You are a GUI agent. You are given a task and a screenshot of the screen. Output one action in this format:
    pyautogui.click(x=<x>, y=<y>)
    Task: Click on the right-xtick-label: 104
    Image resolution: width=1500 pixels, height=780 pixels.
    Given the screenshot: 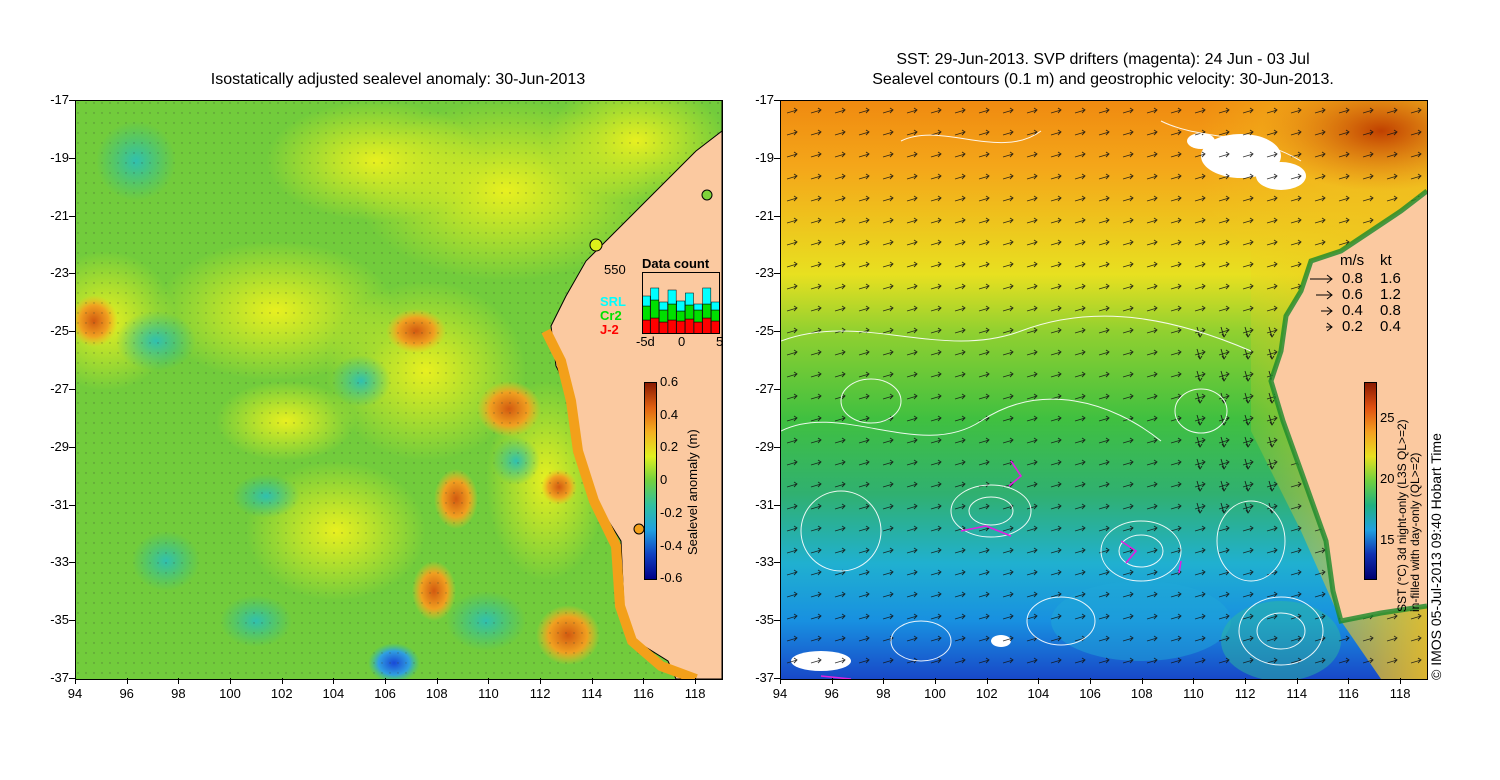 What is the action you would take?
    pyautogui.click(x=1038, y=693)
    